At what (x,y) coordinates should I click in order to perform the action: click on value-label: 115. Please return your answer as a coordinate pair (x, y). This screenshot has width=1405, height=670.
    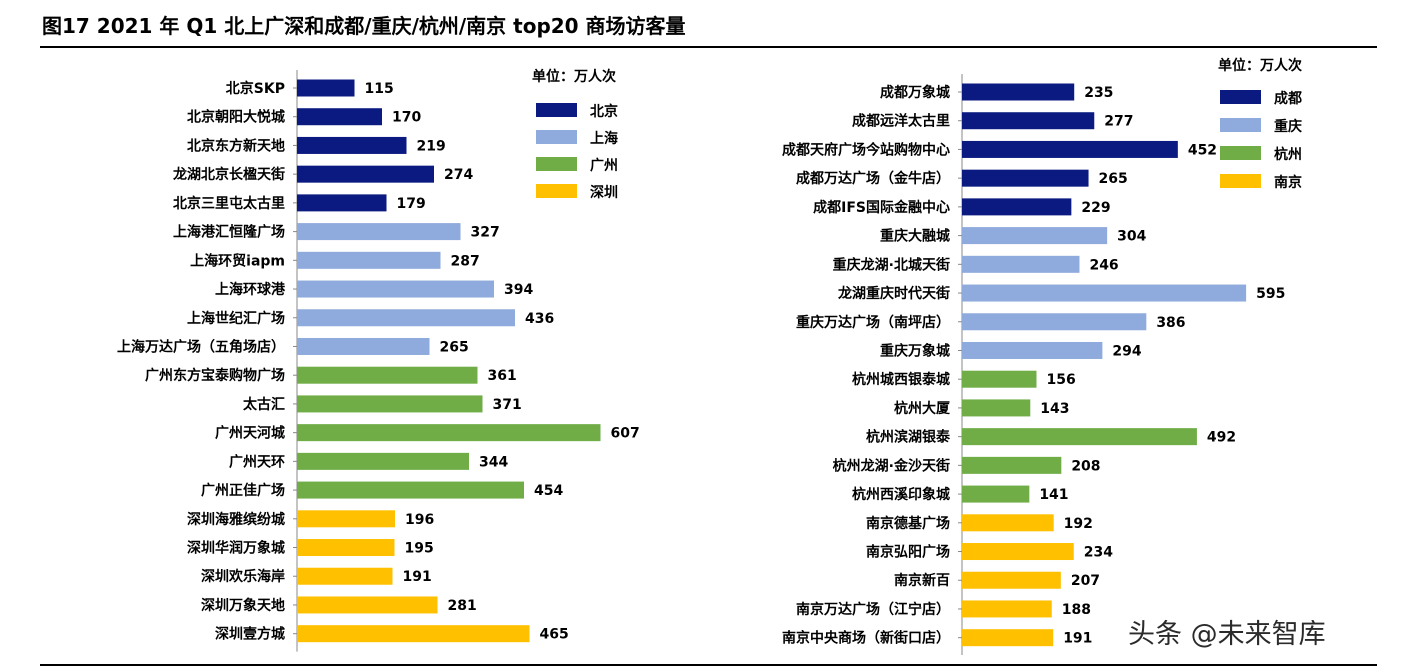
    Looking at the image, I should click on (379, 89).